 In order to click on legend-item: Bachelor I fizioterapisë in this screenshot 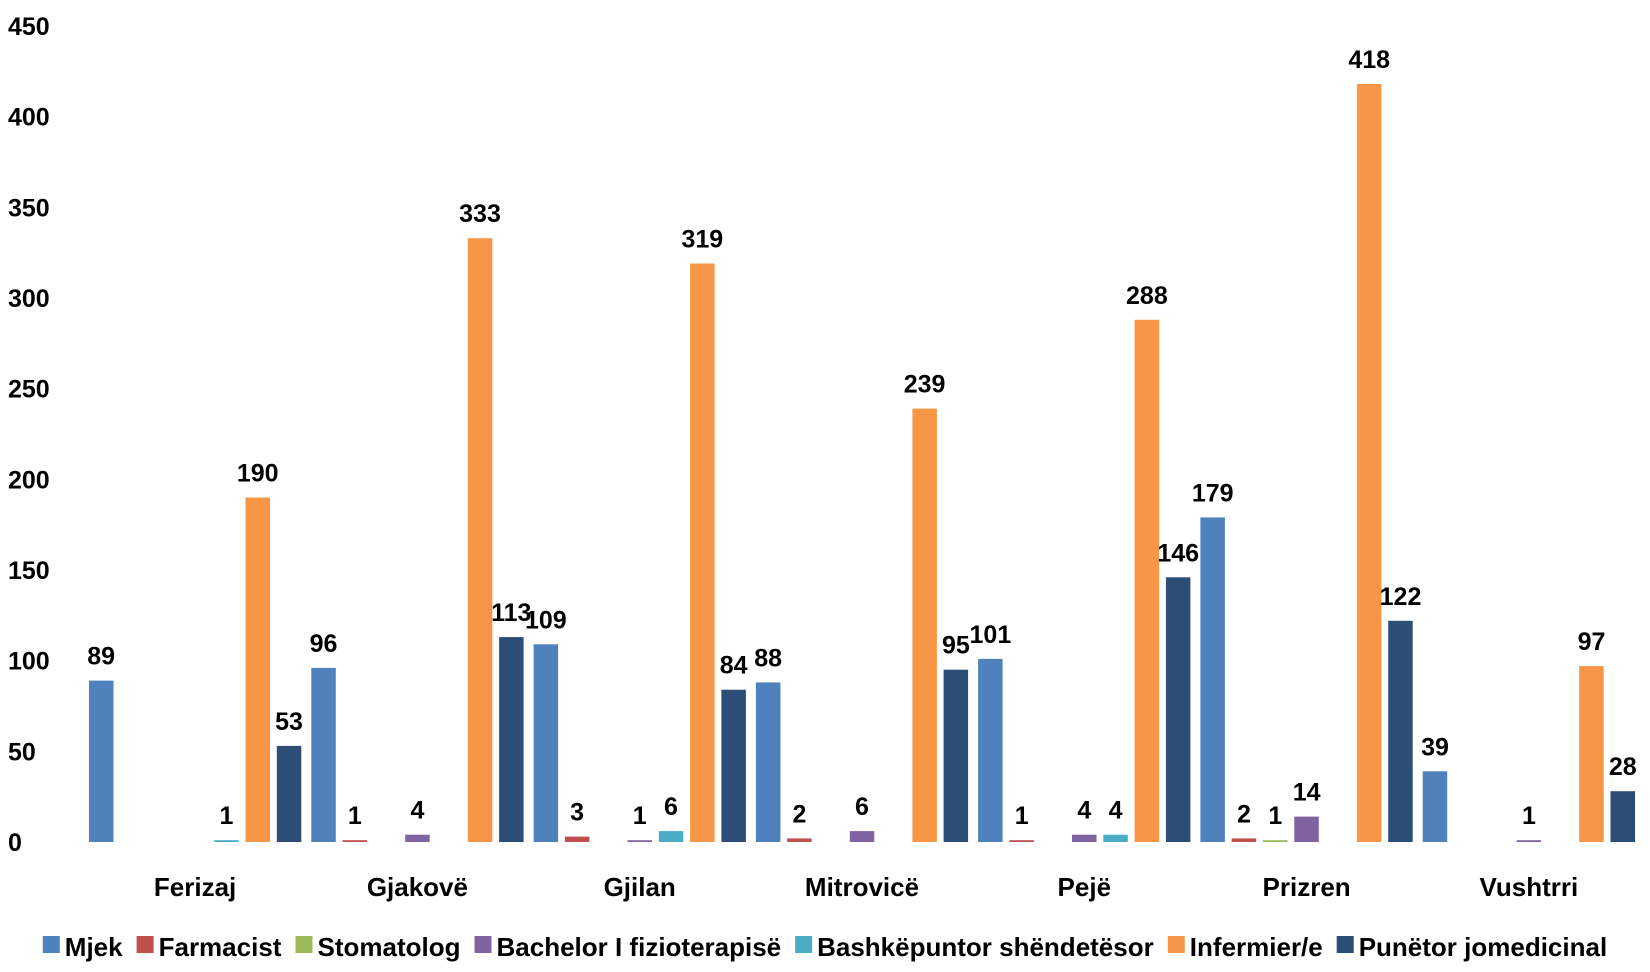, I will do `click(628, 947)`.